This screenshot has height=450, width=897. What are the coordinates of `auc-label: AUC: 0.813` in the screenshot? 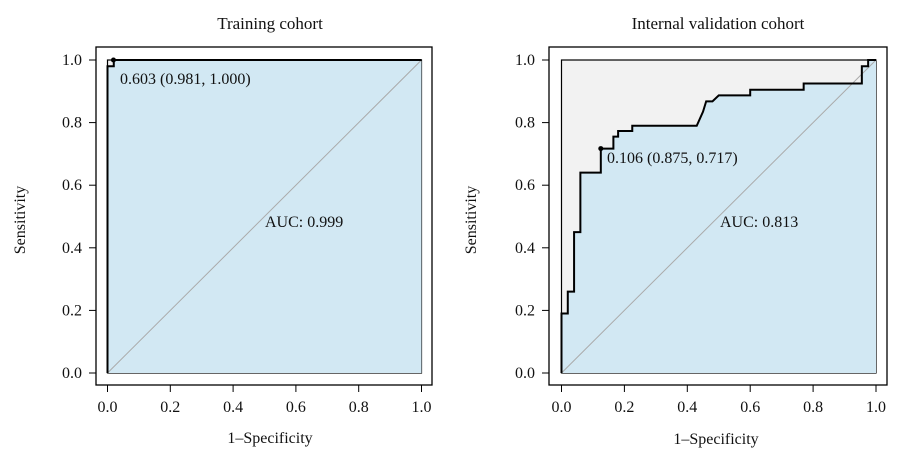 It's located at (759, 222).